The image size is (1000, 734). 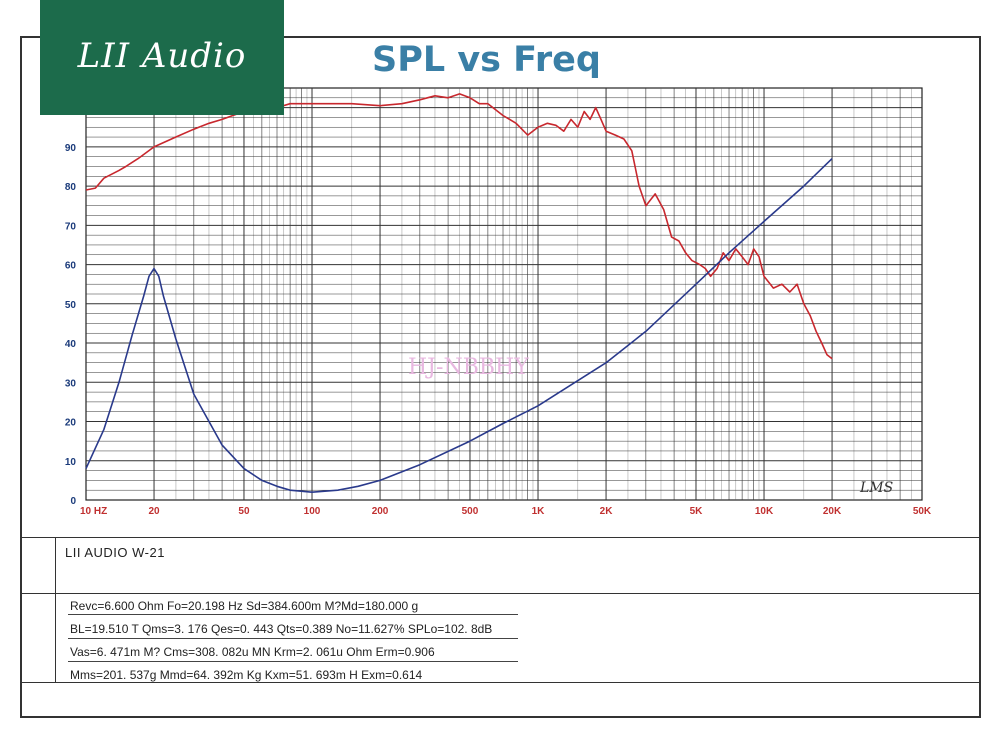 What do you see at coordinates (55, 609) in the screenshot?
I see `info-column-line` at bounding box center [55, 609].